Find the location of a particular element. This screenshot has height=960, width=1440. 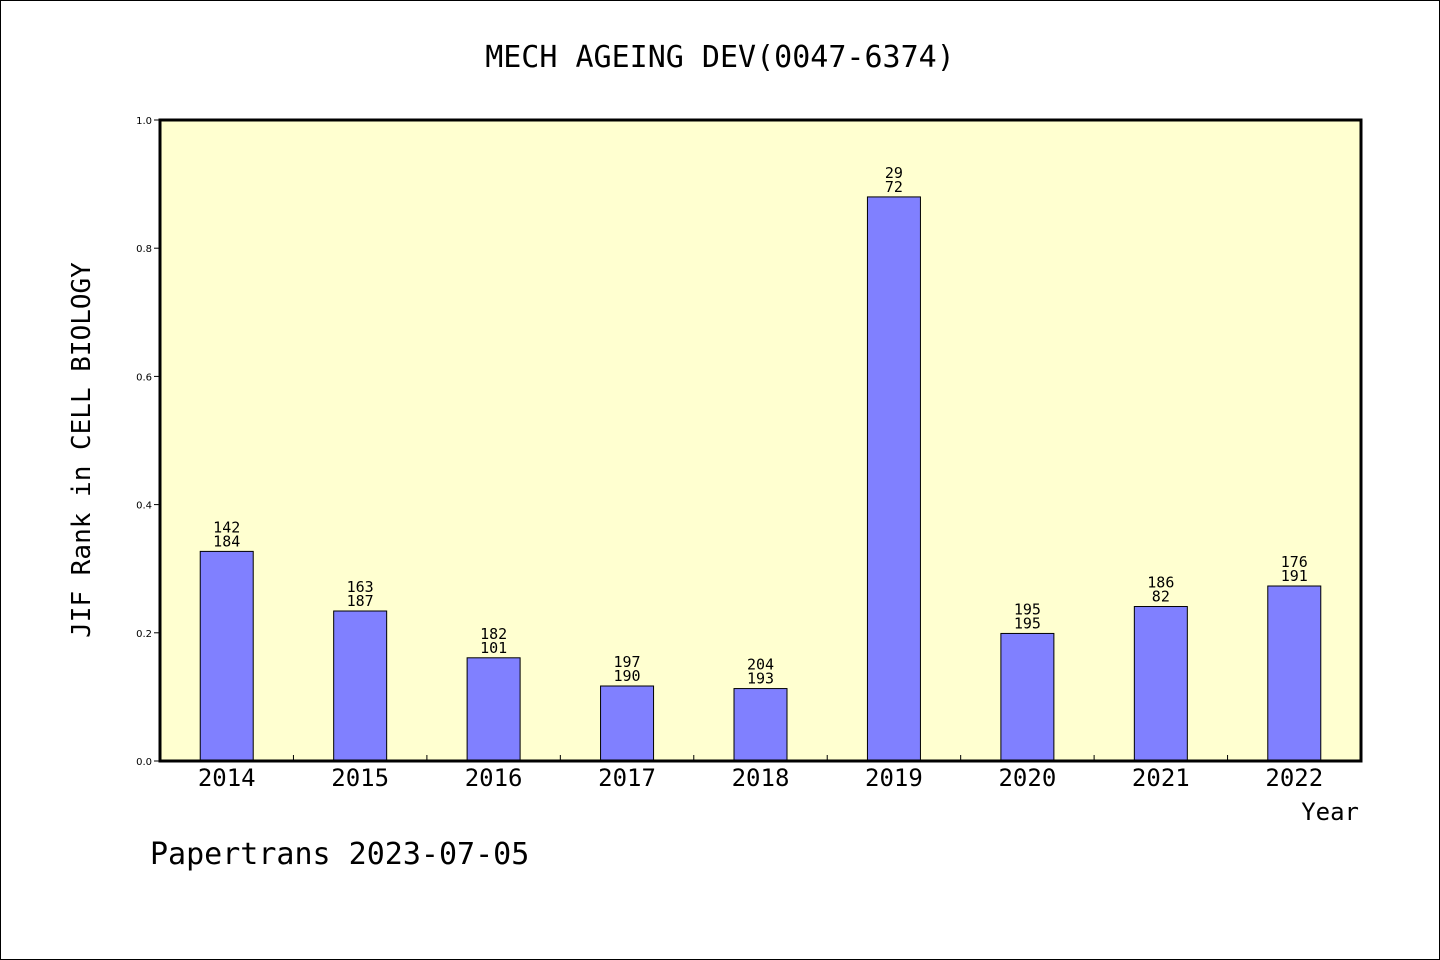

data-label-bottom: 72 is located at coordinates (894, 187).